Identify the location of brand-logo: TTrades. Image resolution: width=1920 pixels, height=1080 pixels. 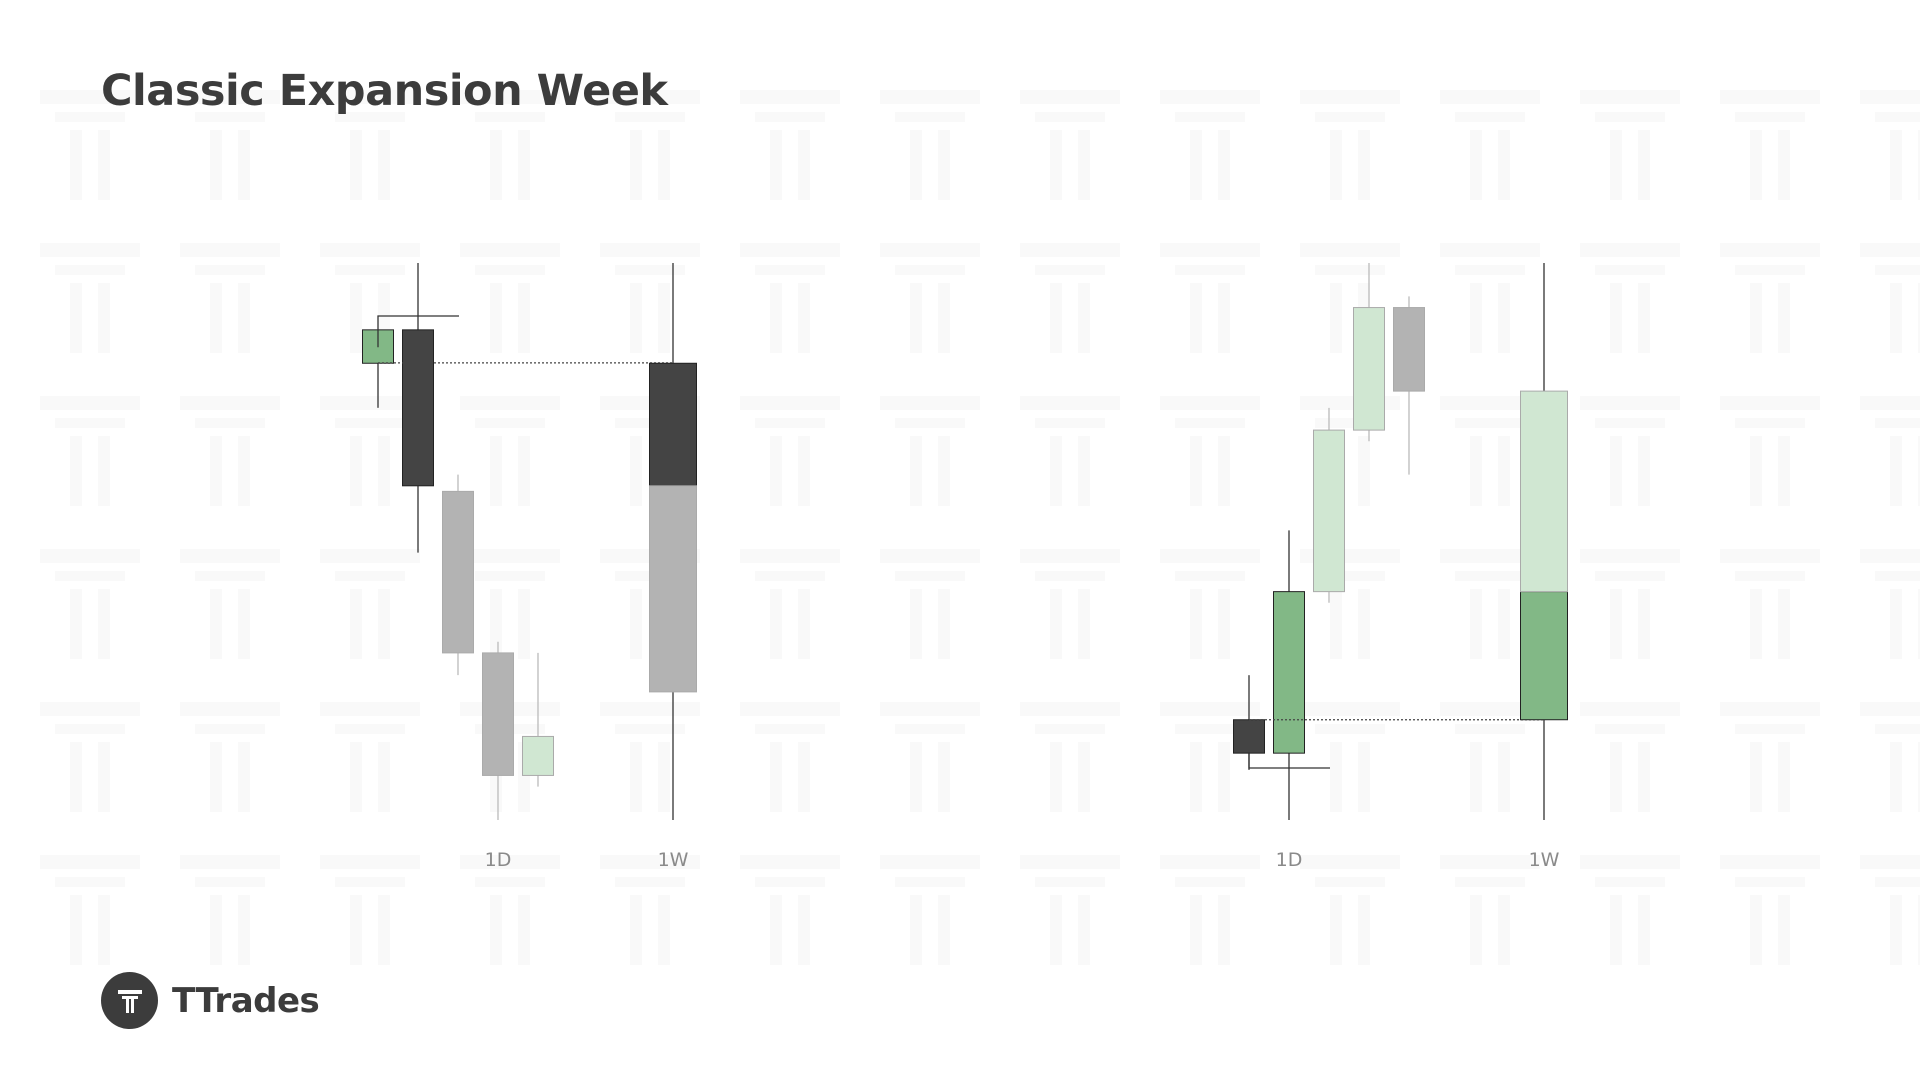
(210, 1000).